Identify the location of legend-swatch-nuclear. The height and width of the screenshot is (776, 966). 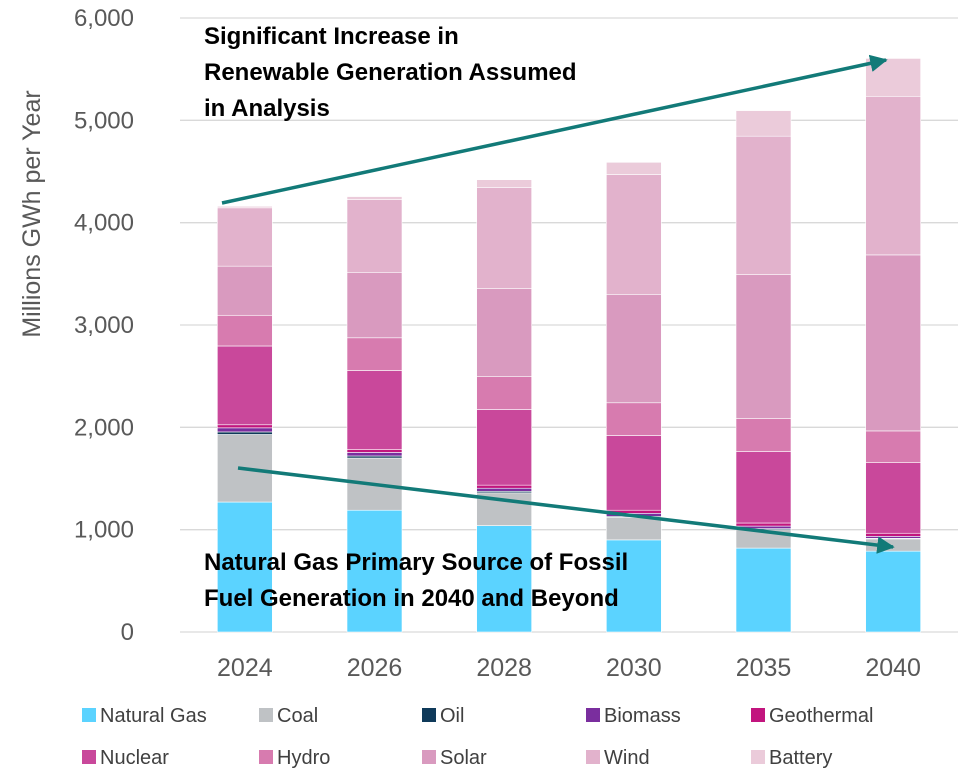
(89, 757).